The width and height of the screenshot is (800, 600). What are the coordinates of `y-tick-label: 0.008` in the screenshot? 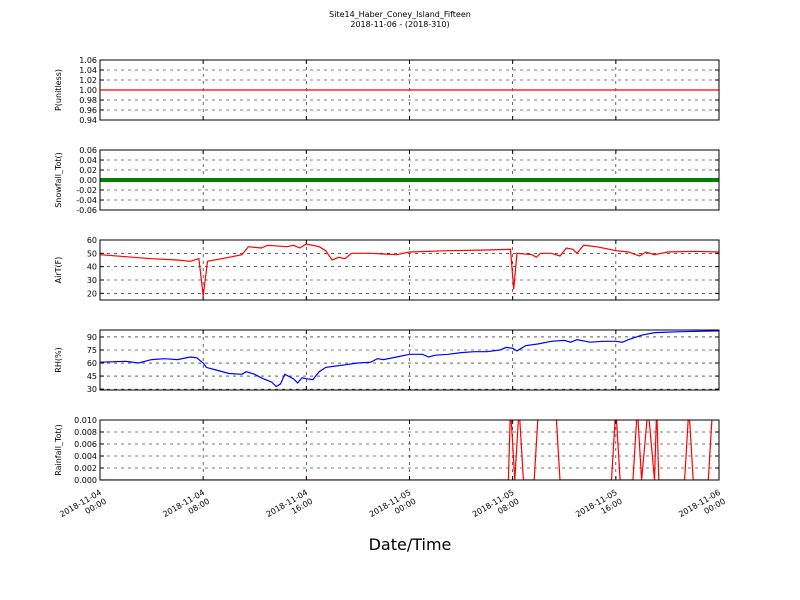 It's located at (85, 432).